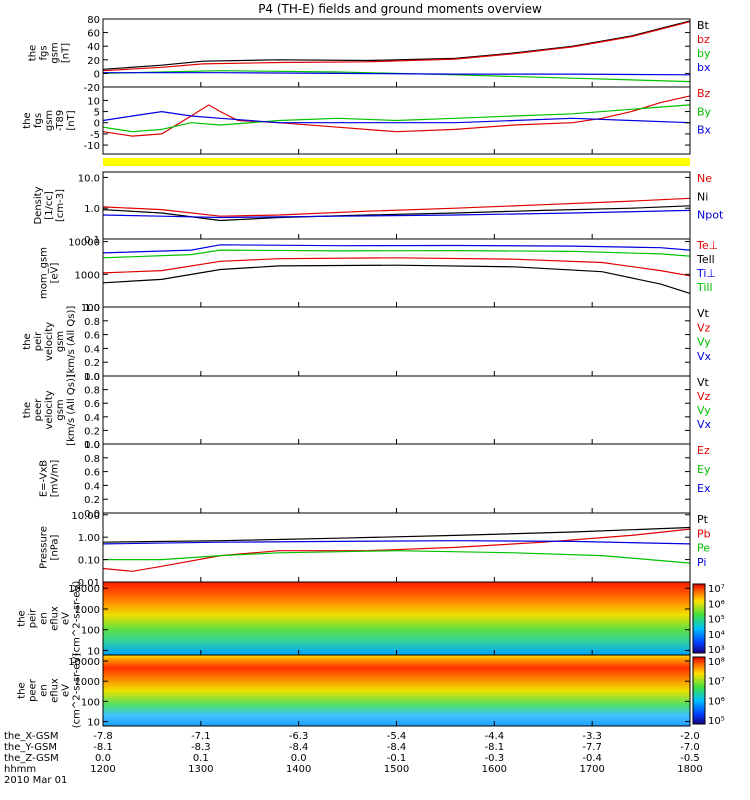  I want to click on ephemeris-value: -0.4, so click(592, 758).